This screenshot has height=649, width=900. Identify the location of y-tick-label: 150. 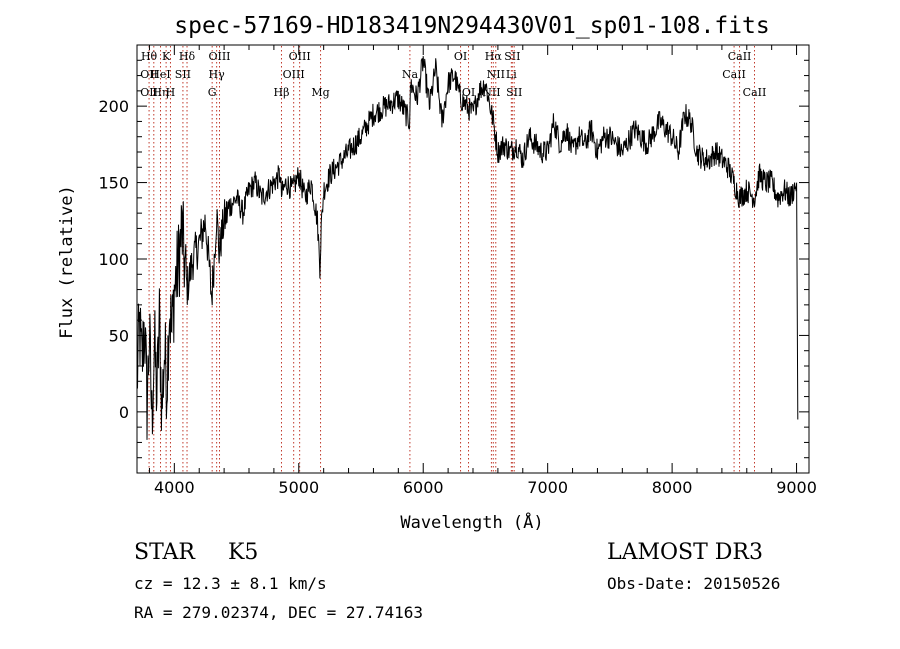
(113, 183).